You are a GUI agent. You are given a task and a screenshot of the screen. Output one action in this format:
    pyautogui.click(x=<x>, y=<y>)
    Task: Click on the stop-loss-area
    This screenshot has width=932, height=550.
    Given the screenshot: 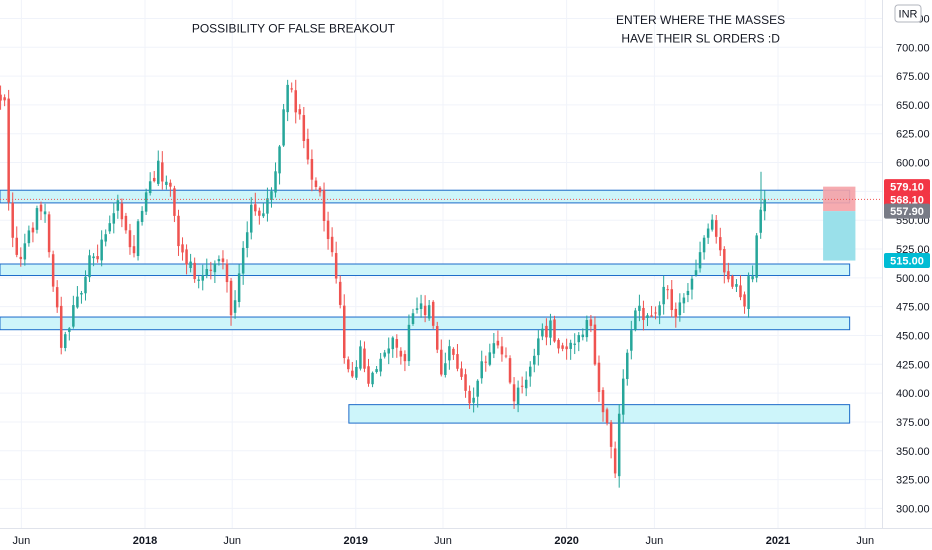 What is the action you would take?
    pyautogui.click(x=839, y=199)
    